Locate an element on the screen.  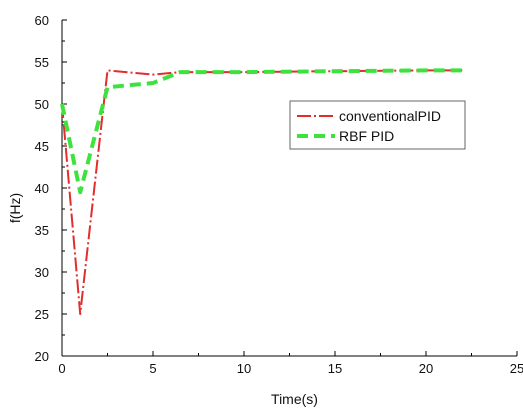
x-tick-label: 0 is located at coordinates (61, 368).